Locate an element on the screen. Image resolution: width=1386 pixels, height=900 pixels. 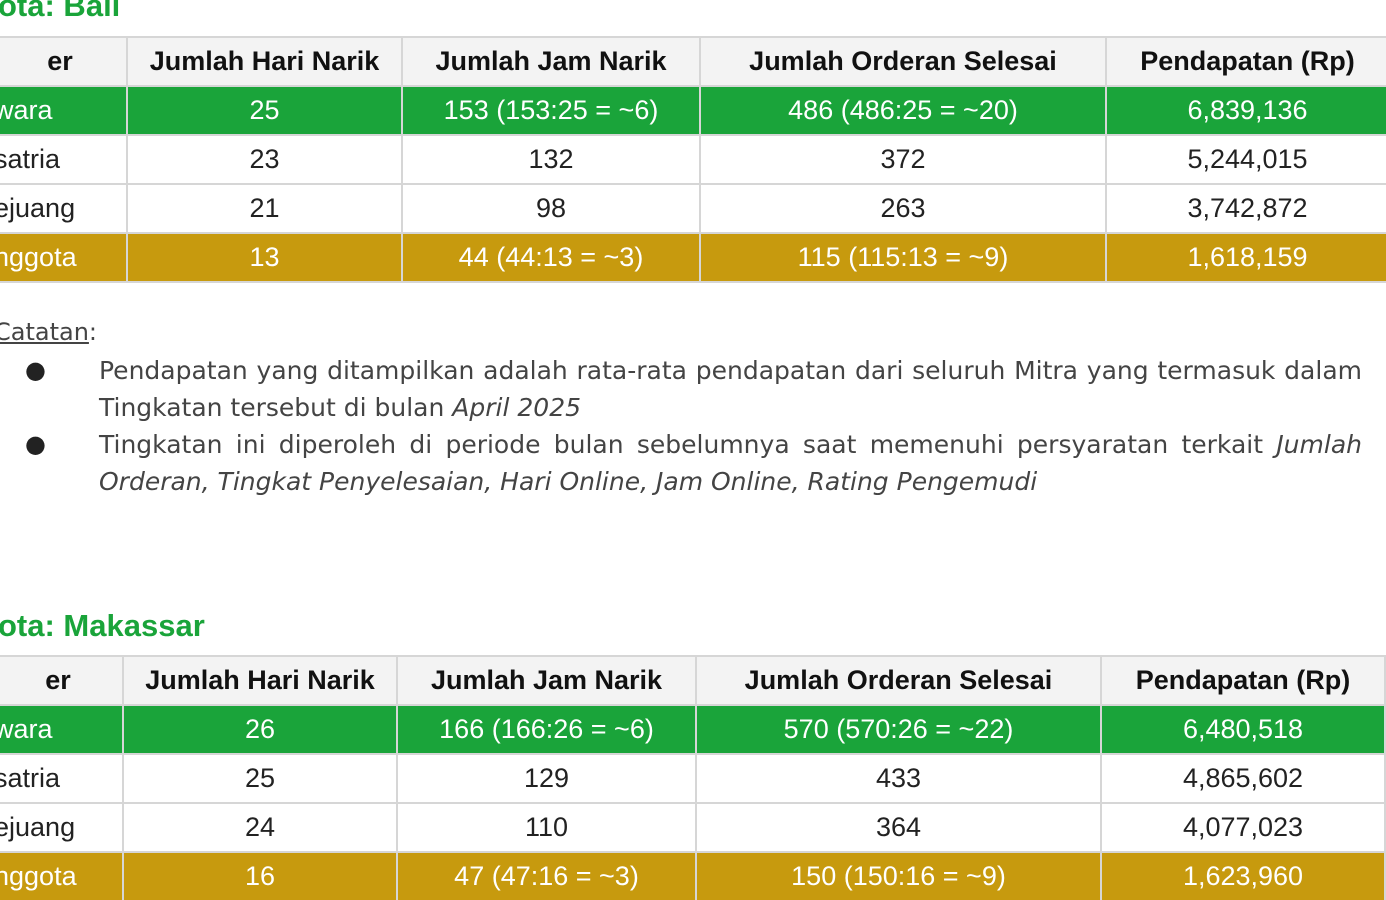
cell-hours: 129 is located at coordinates (546, 778).